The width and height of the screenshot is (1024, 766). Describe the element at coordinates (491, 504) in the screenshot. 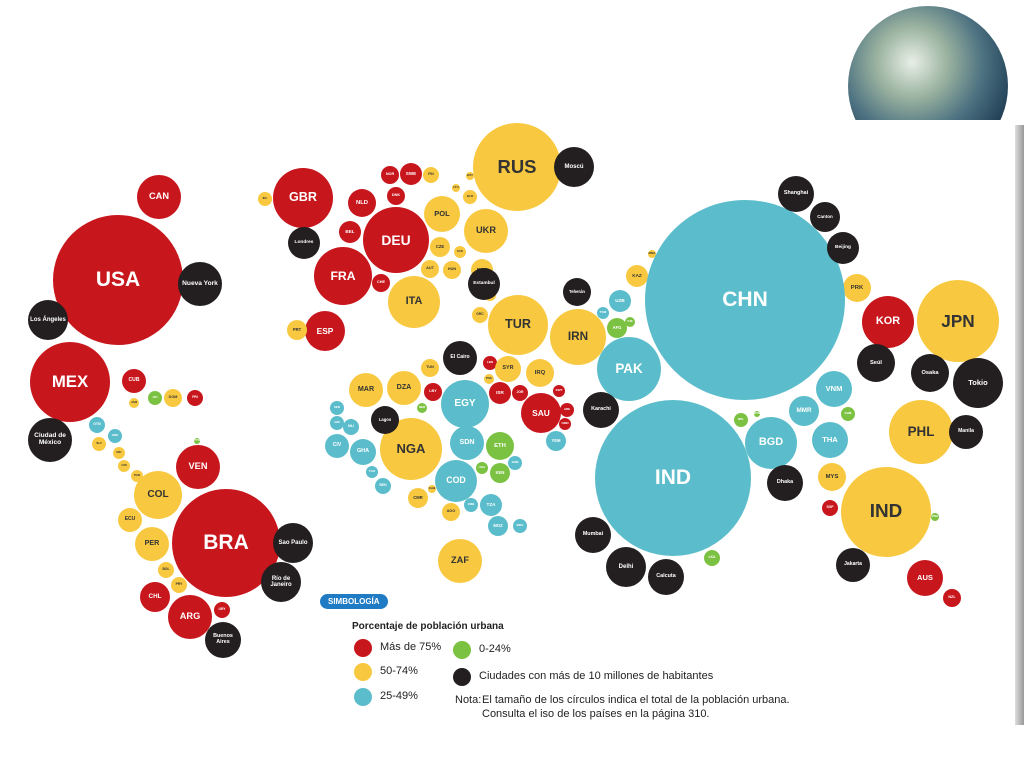

I see `bubble-label: TZA` at that location.